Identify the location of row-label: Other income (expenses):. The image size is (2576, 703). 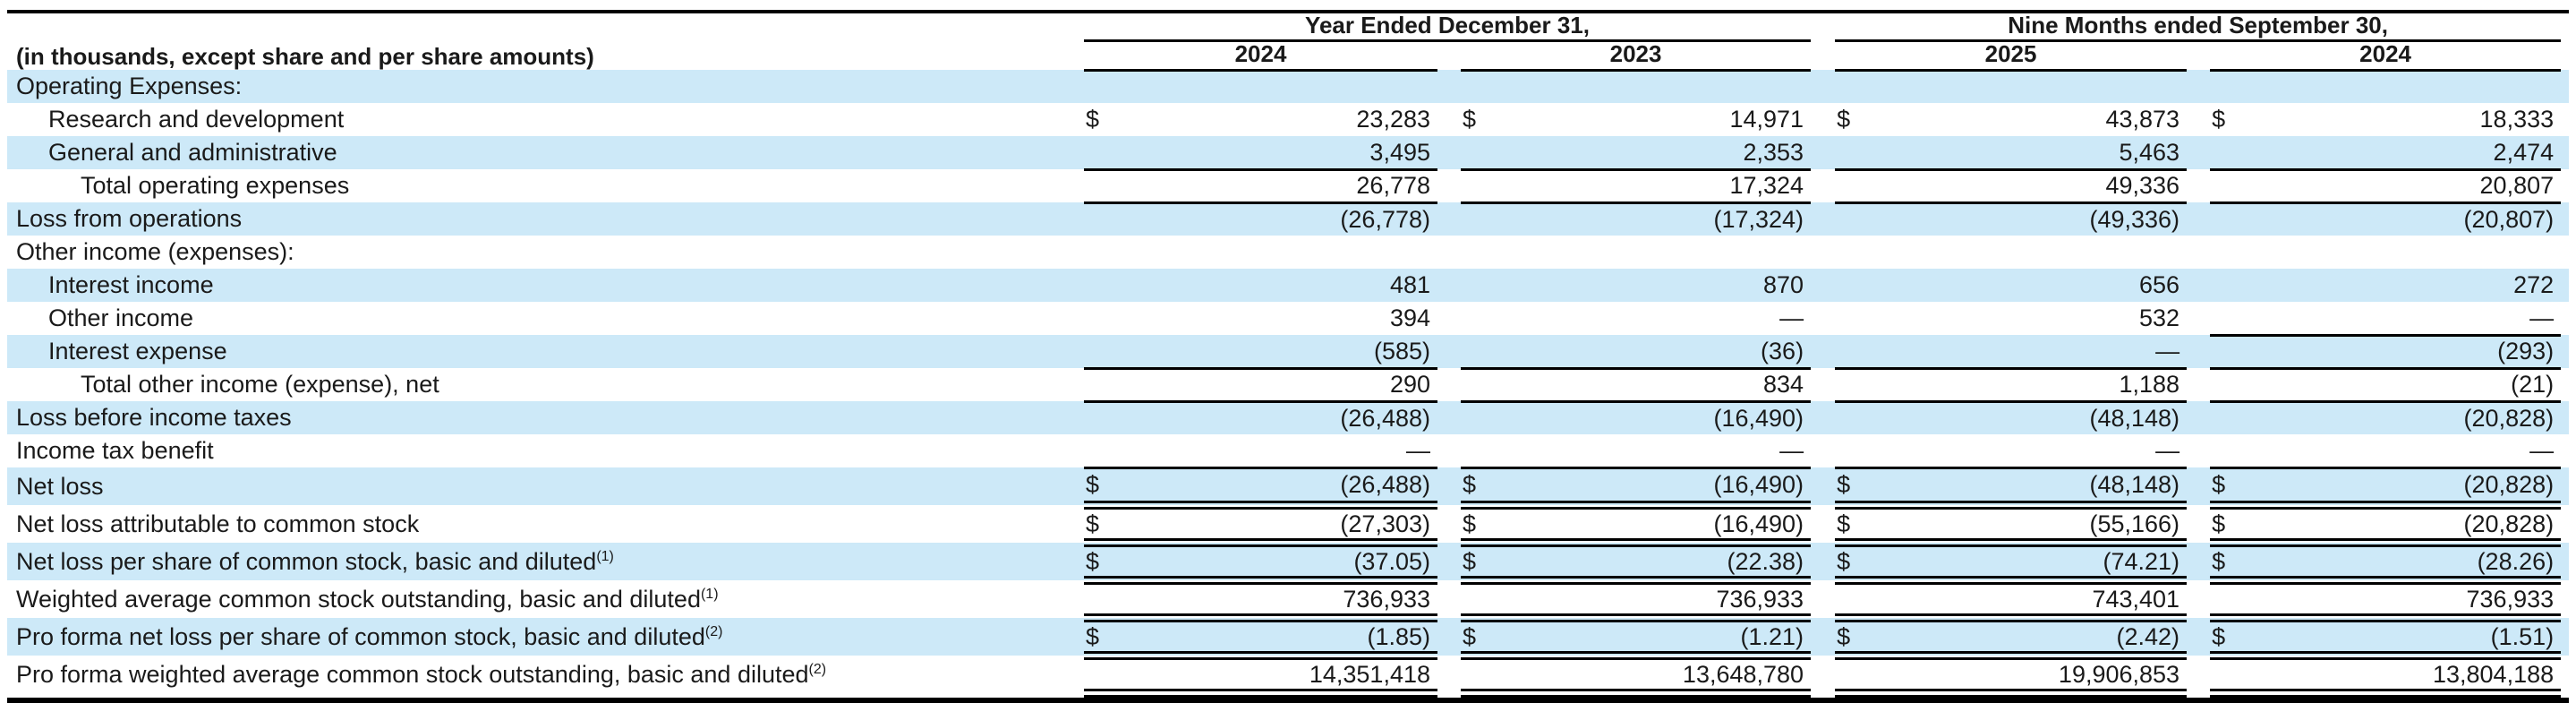
(545, 252).